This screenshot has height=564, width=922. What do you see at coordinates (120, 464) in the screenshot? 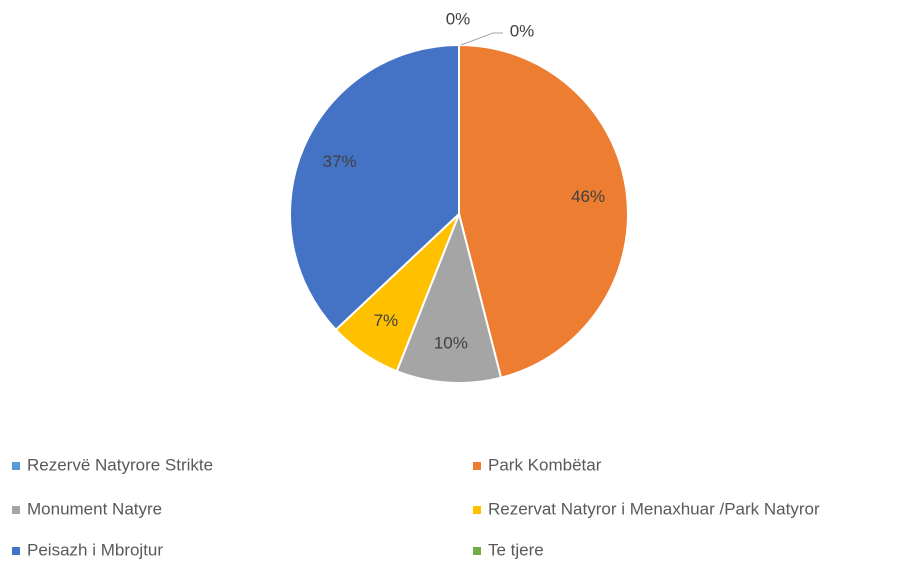
I see `legend-label: Rezervë Natyrore Strikte` at bounding box center [120, 464].